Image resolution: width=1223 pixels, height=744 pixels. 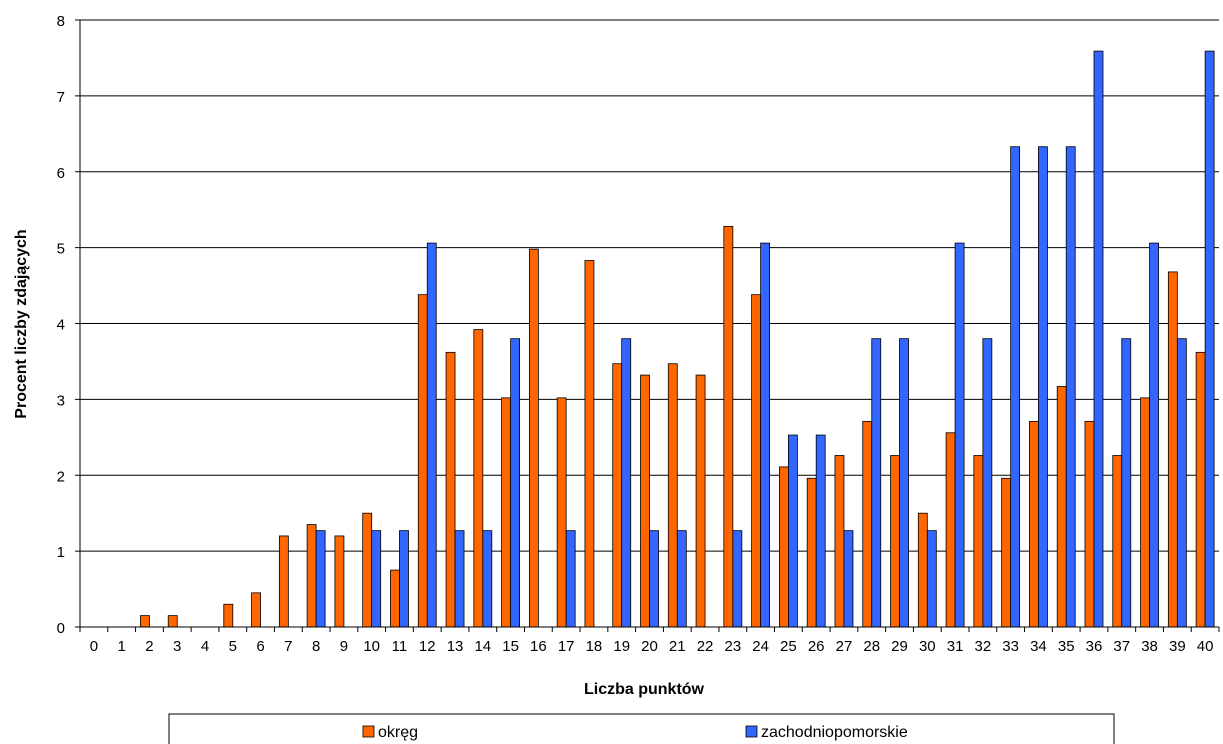 What do you see at coordinates (61, 21) in the screenshot?
I see `y-tick-label: 8` at bounding box center [61, 21].